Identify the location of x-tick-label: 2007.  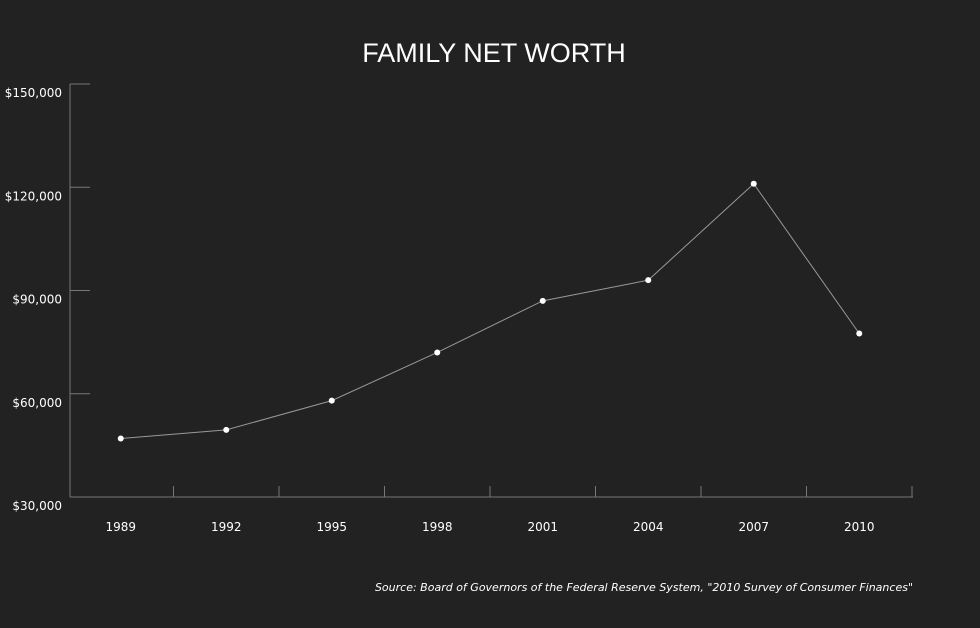
(753, 527).